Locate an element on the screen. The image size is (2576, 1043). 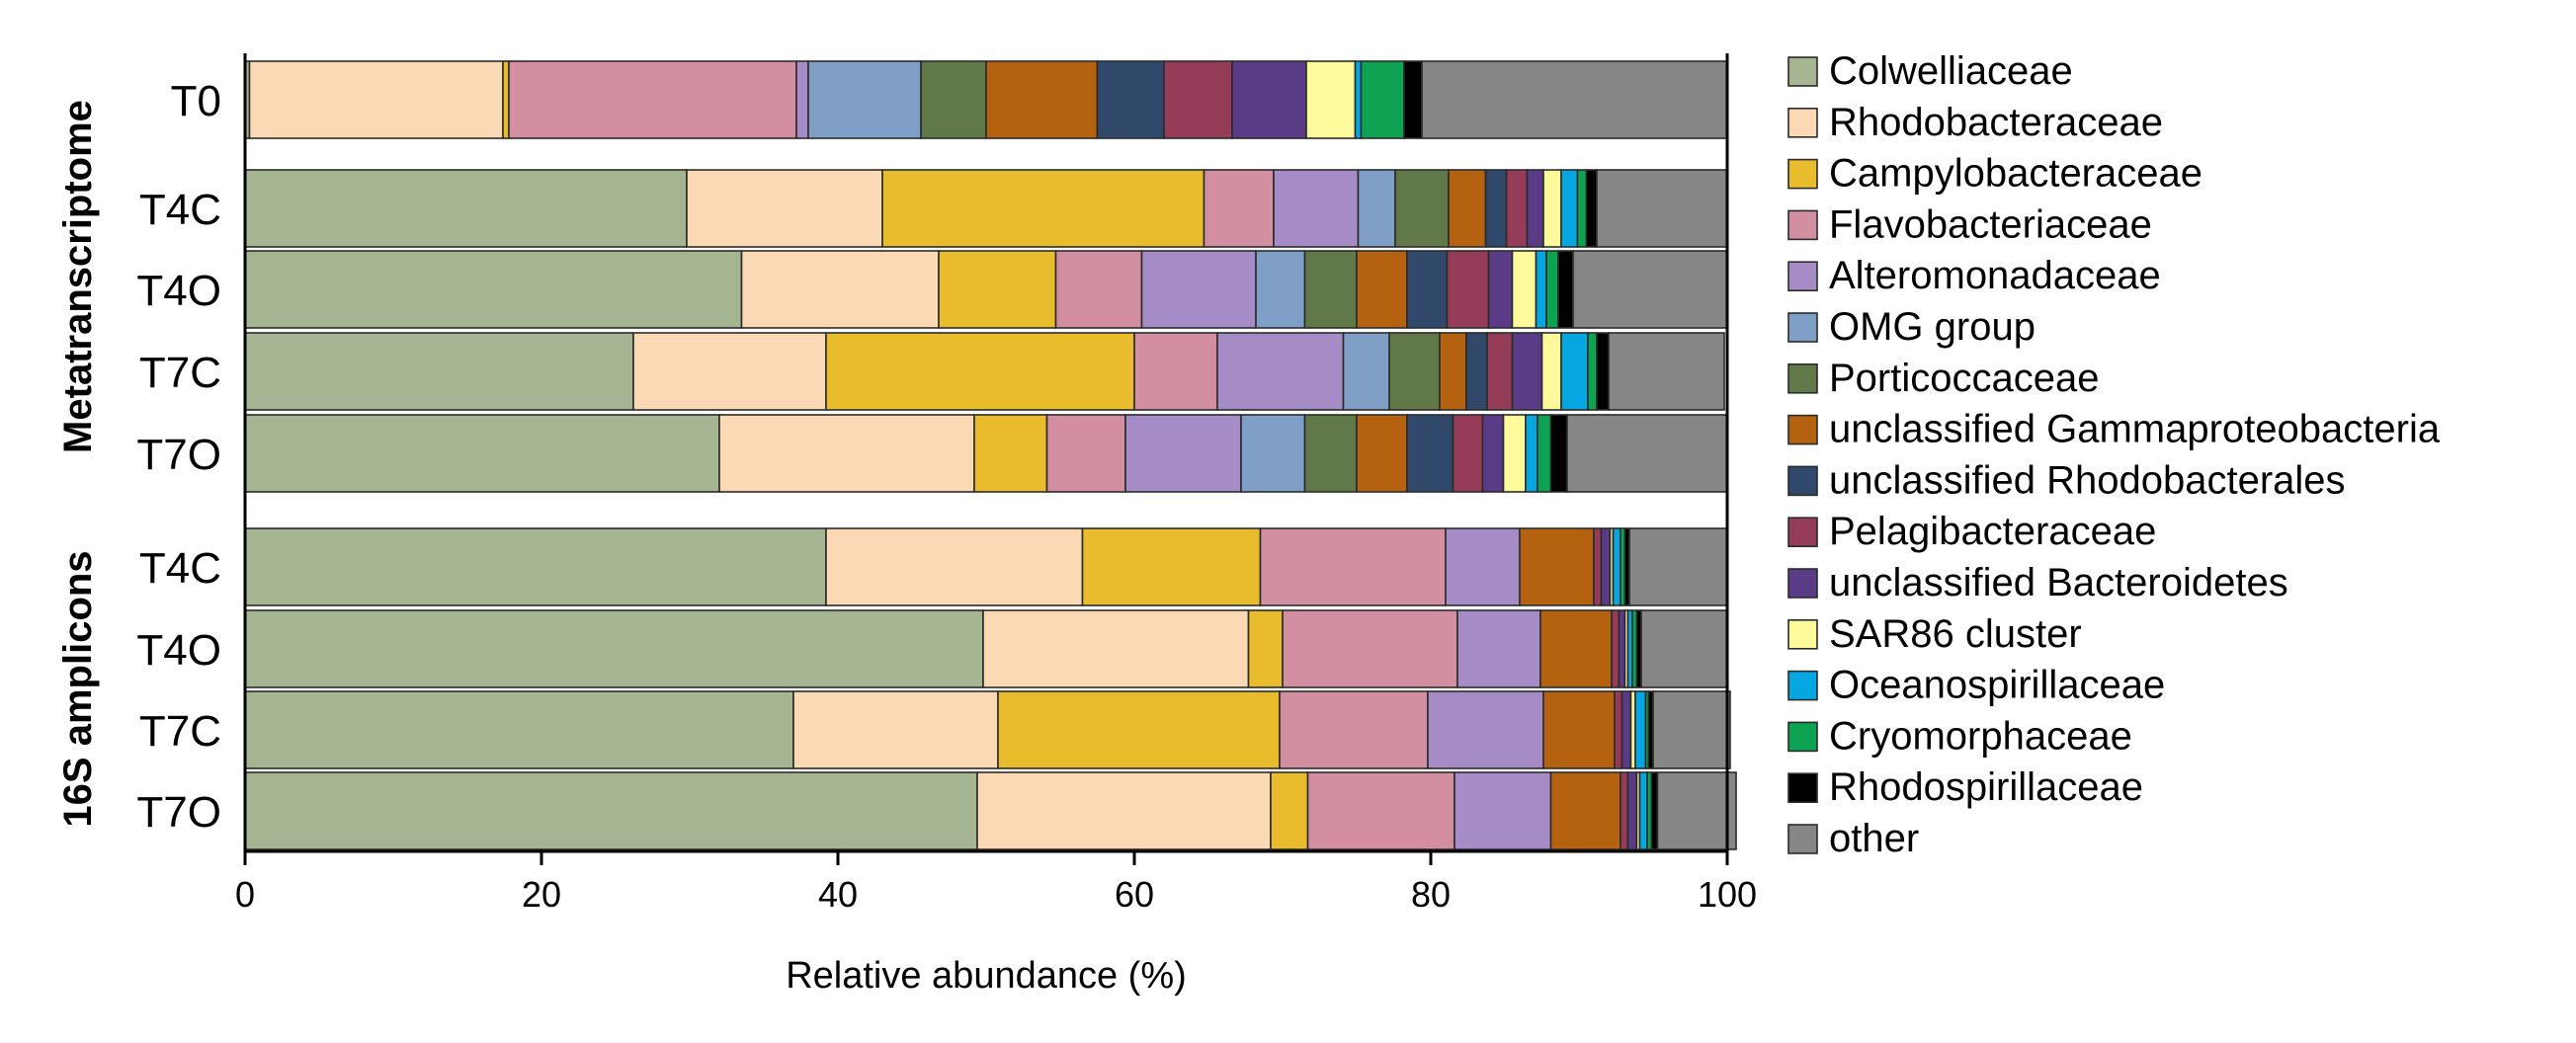
legend-label: Alteromonadaceae is located at coordinates (1995, 275).